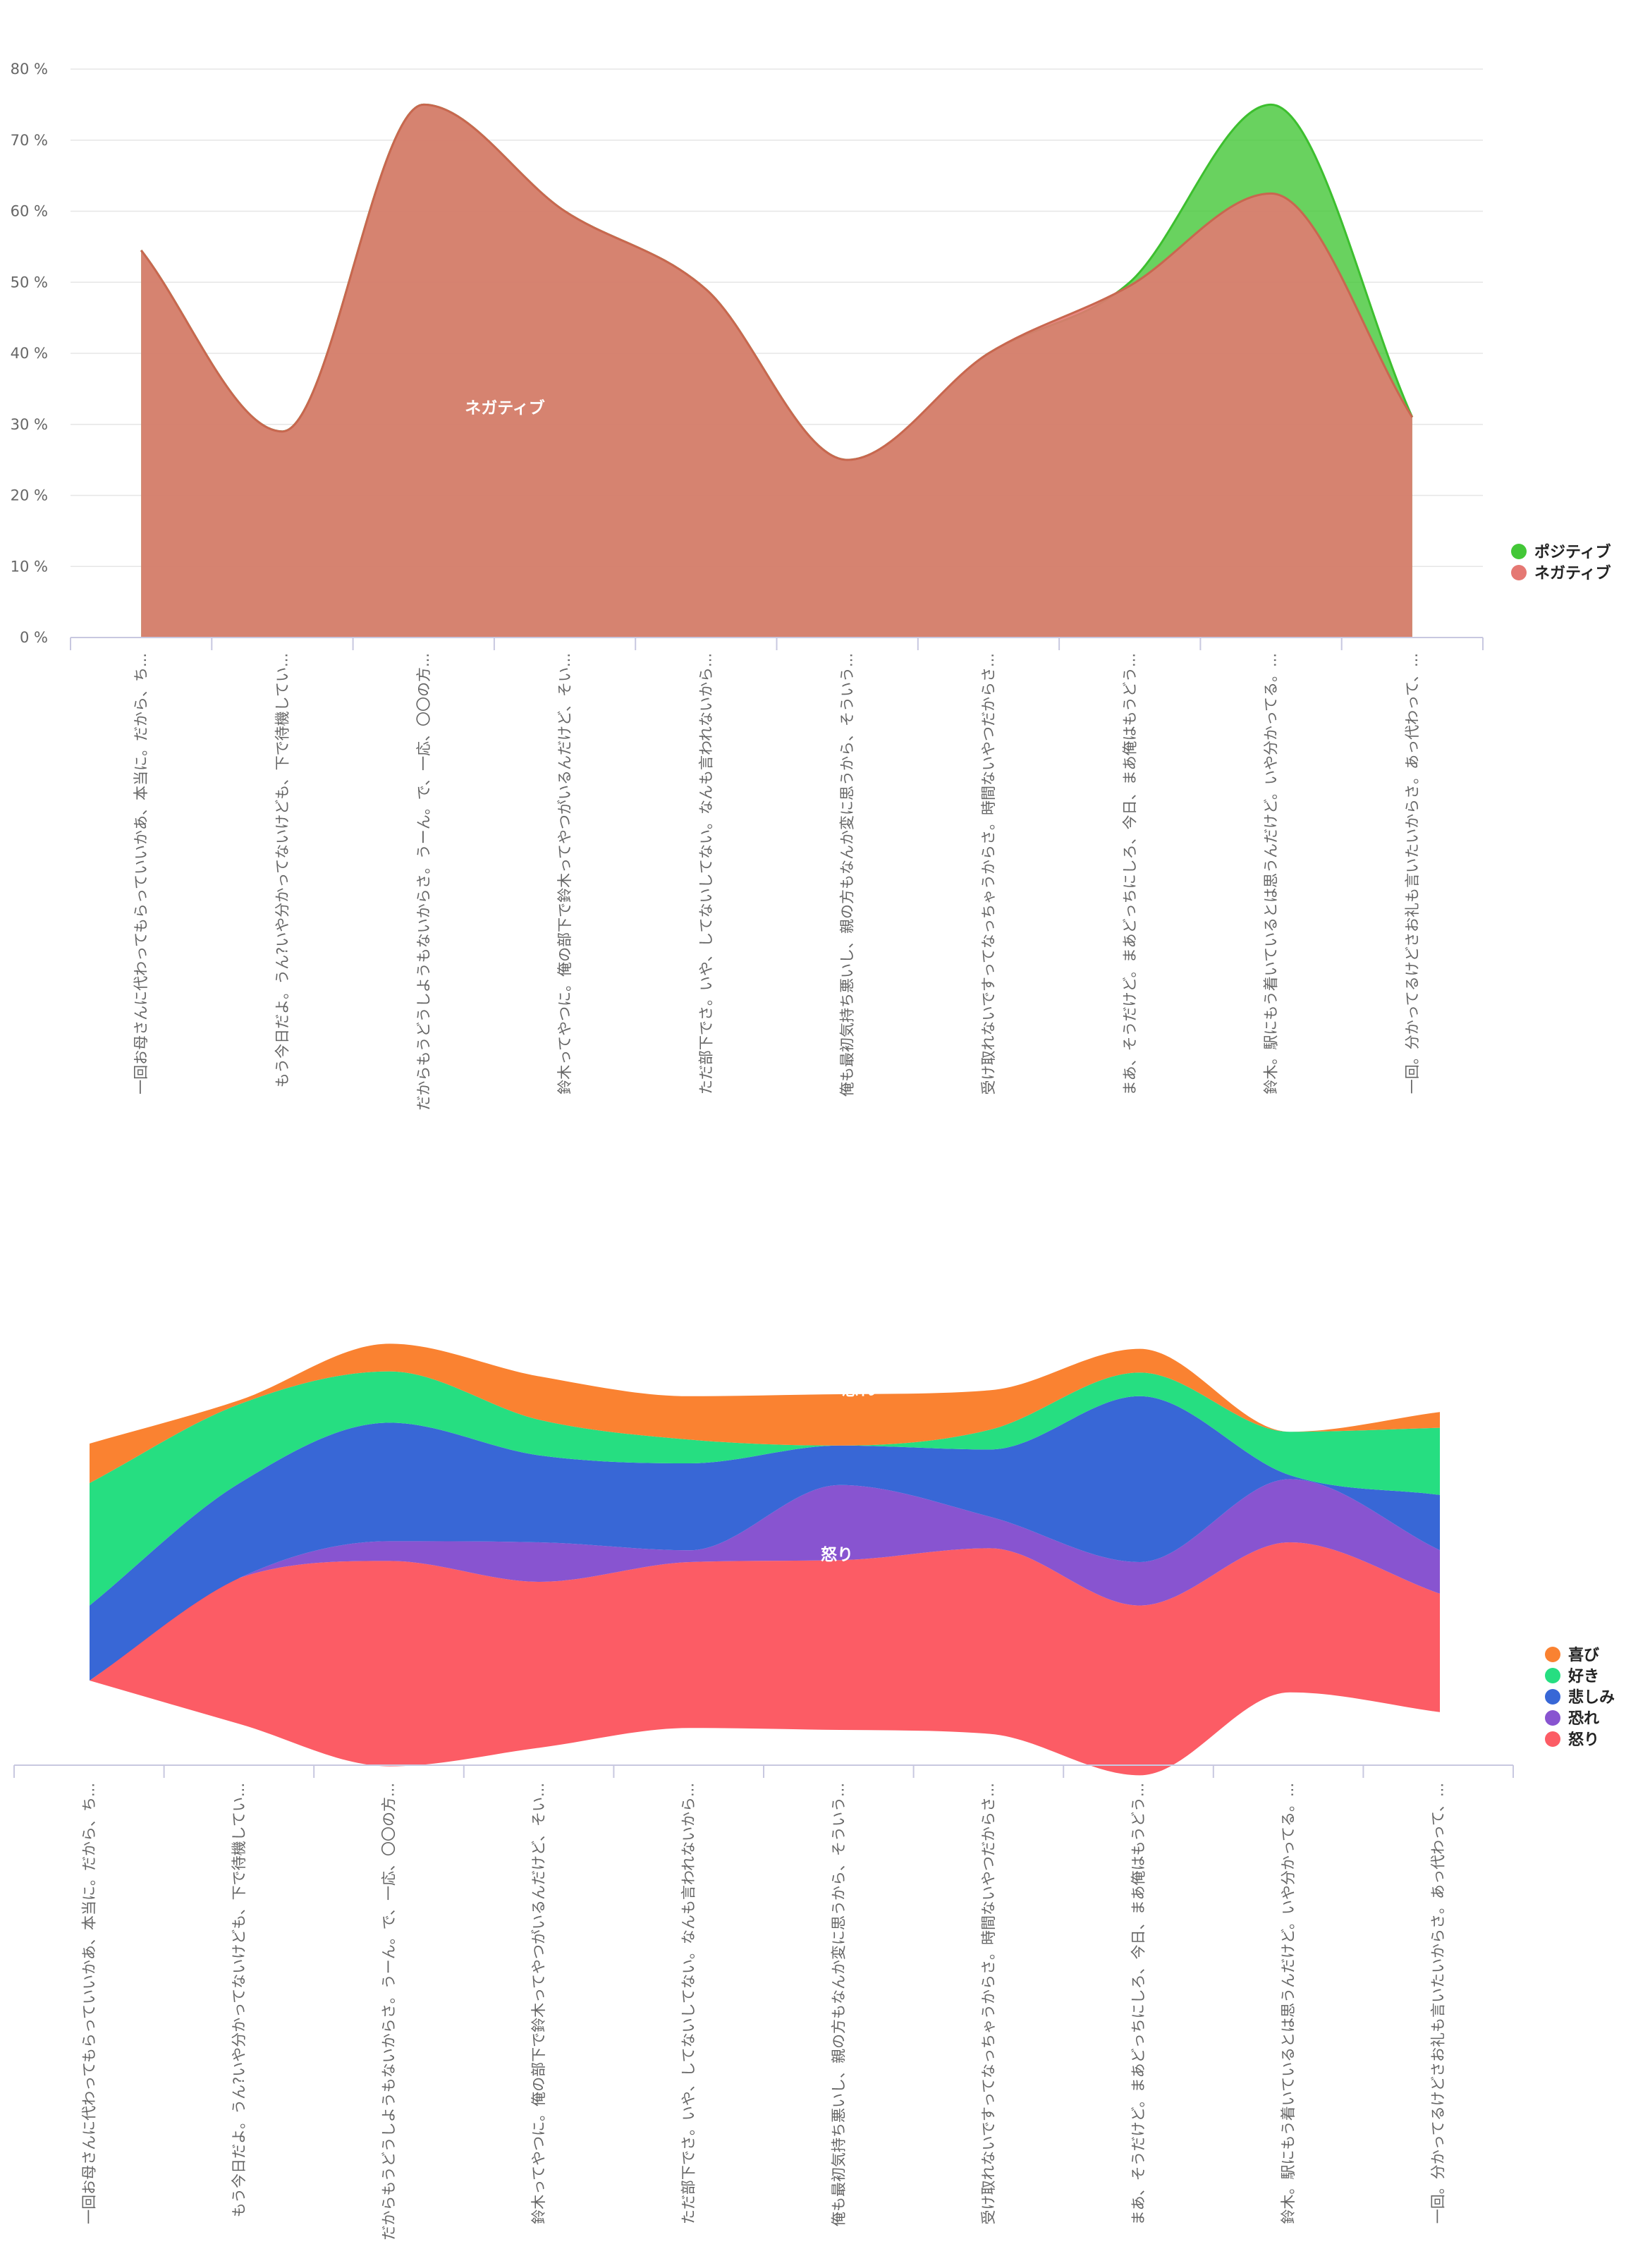 The image size is (1650, 2268). I want to click on y-tick-label: 50 %, so click(29, 282).